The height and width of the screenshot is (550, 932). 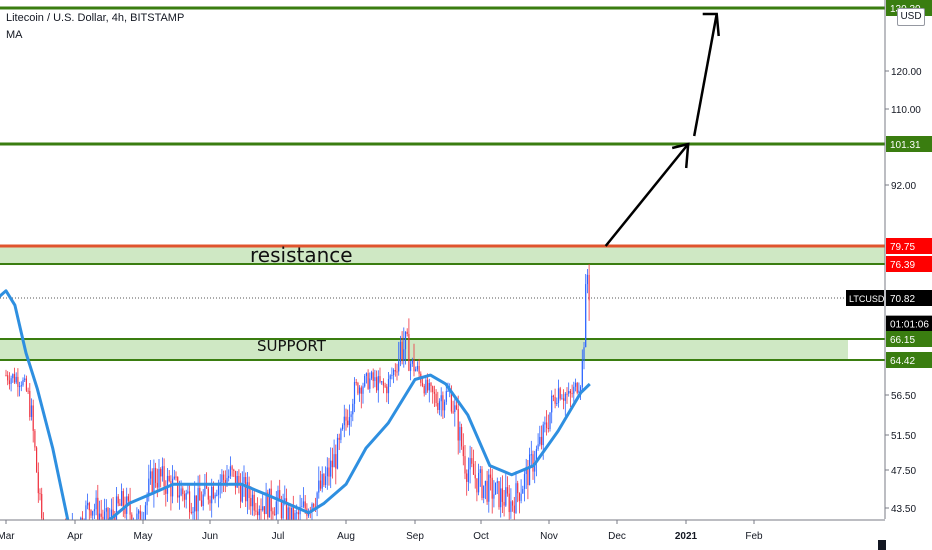 What do you see at coordinates (906, 110) in the screenshot?
I see `price-tick-label: 110.00` at bounding box center [906, 110].